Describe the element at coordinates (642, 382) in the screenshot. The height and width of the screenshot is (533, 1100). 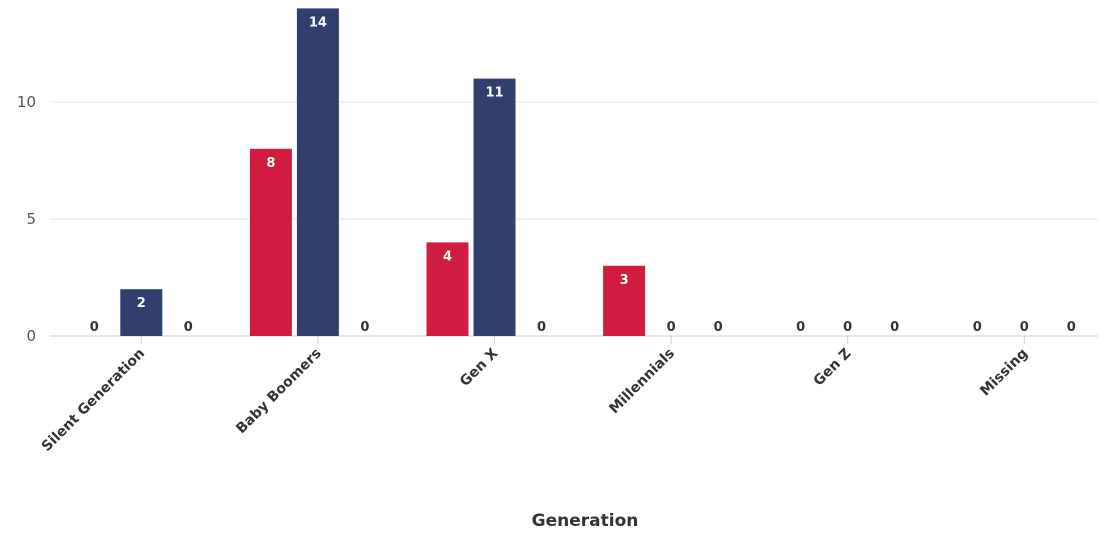
I see `x-tick-label: Millennials` at that location.